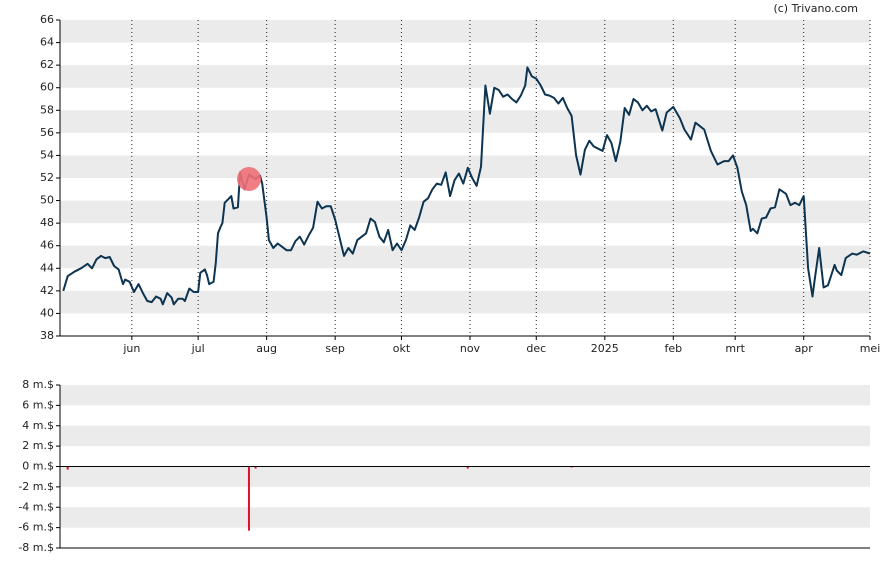  What do you see at coordinates (38, 384) in the screenshot?
I see `y-tick-label: 8 m.$` at bounding box center [38, 384].